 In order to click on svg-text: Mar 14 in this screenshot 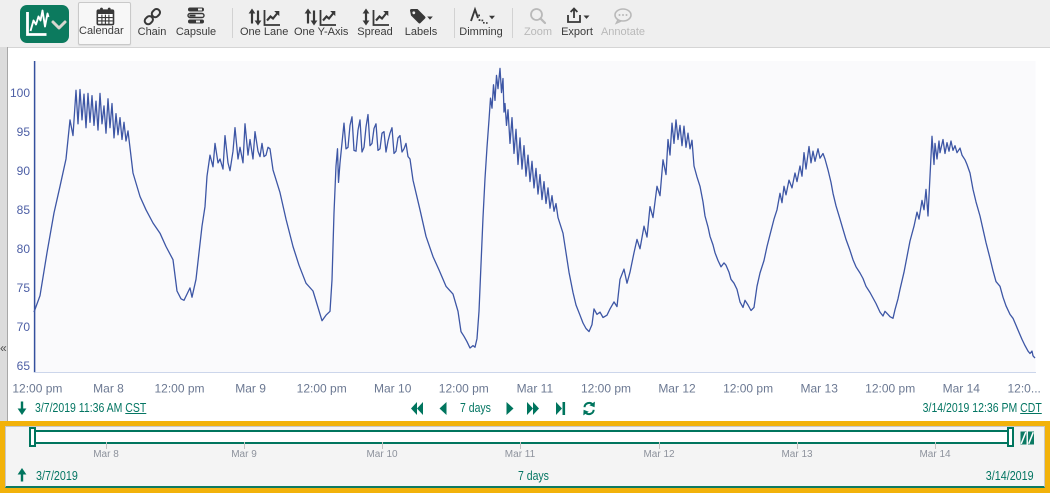, I will do `click(962, 389)`.